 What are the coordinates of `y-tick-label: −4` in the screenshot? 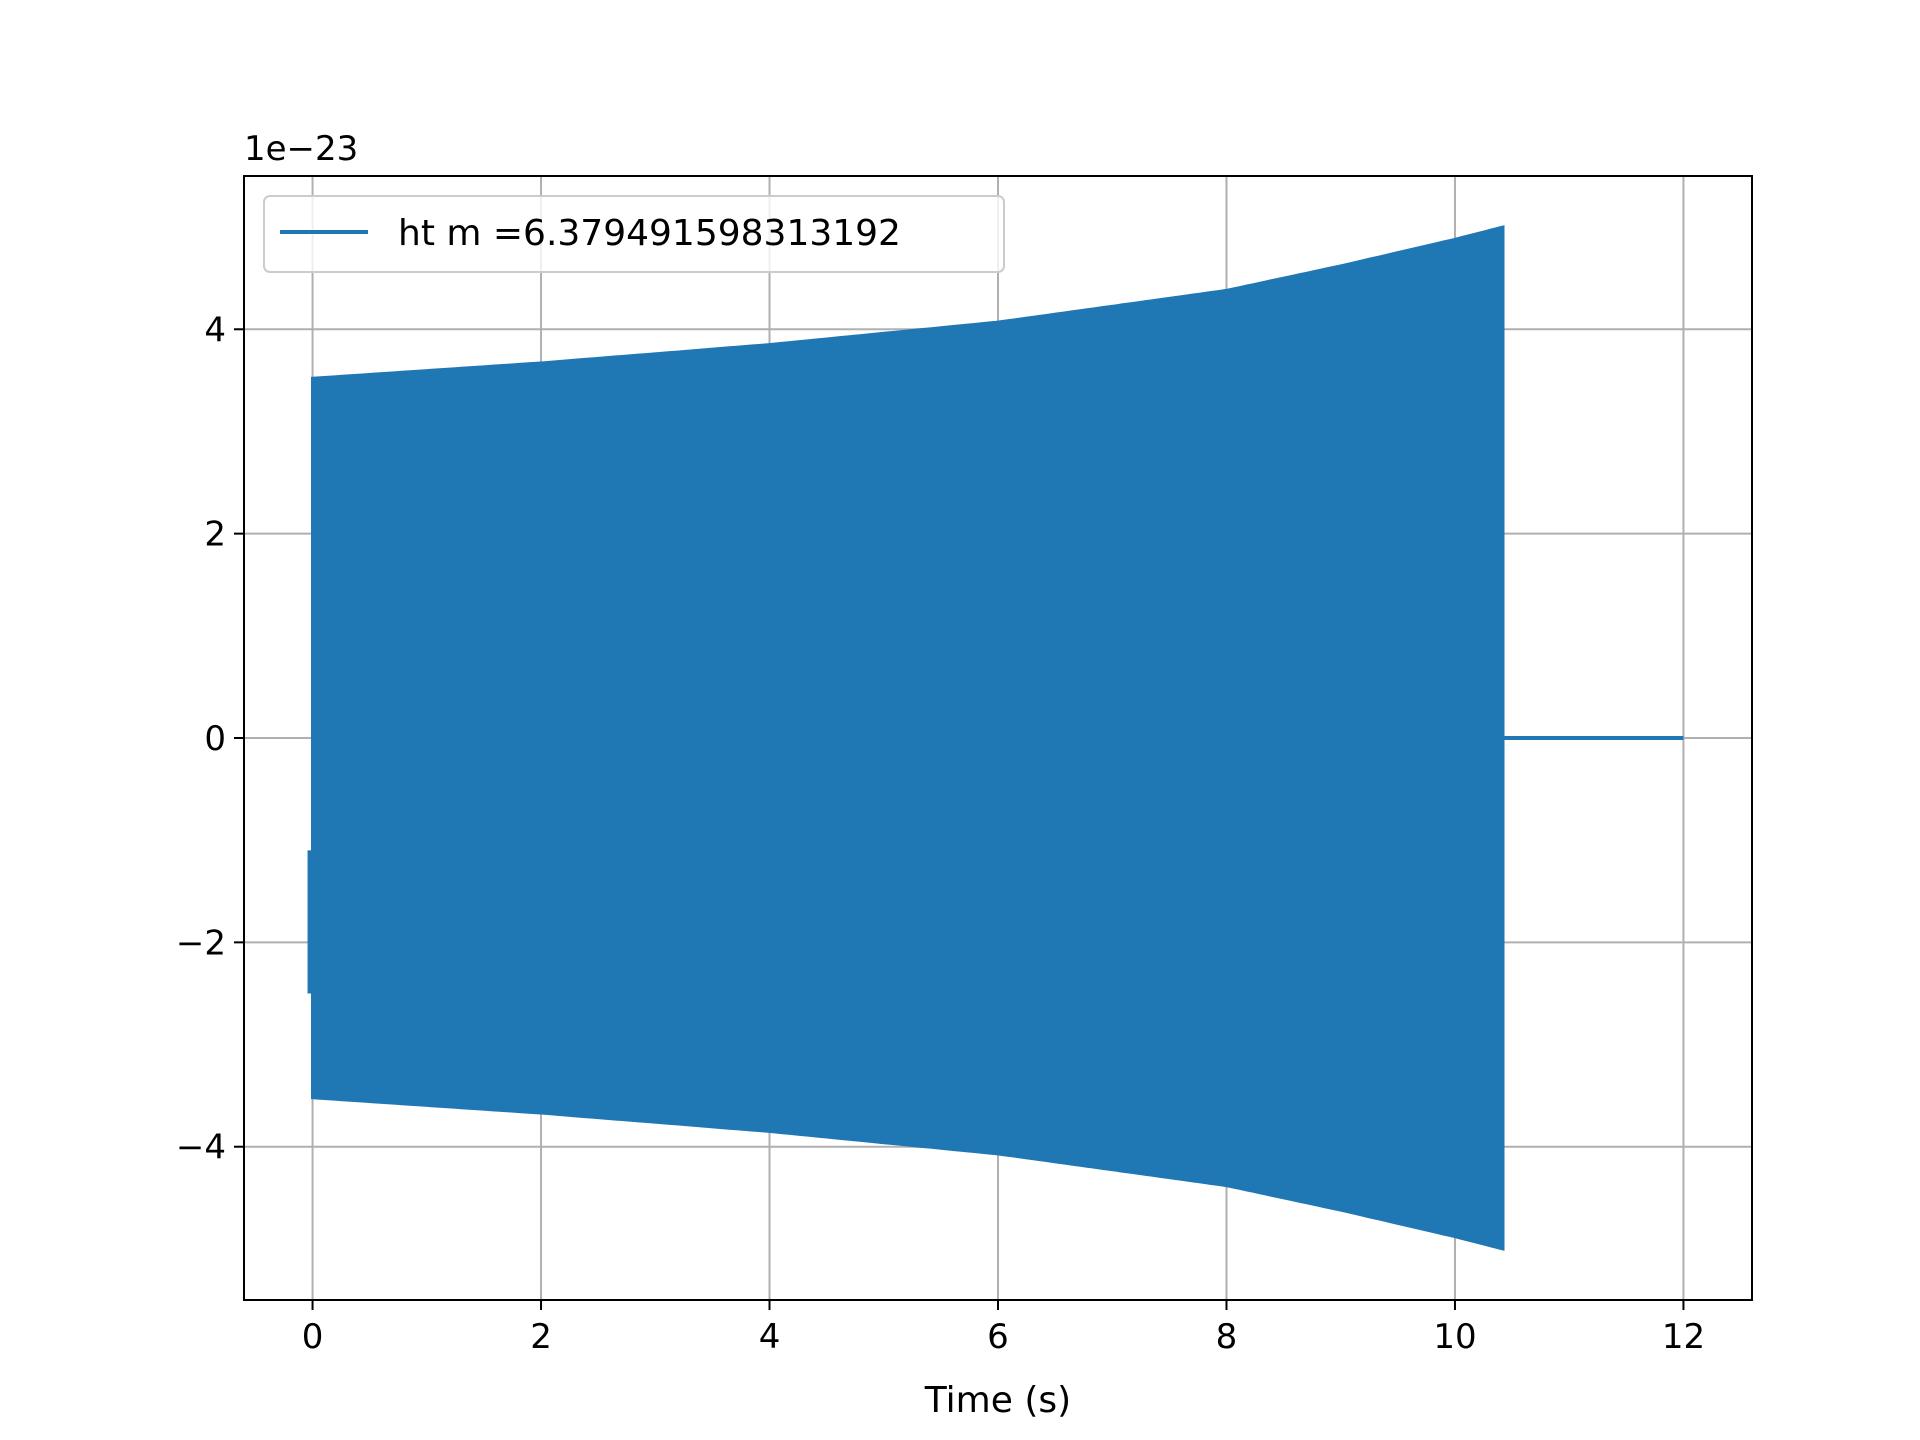 It's located at (201, 1148).